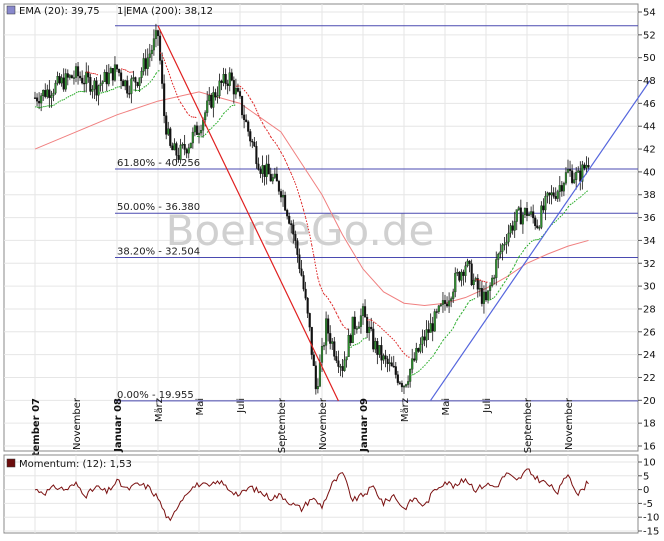 This screenshot has height=541, width=664. I want to click on y-tick-label: 52, so click(649, 35).